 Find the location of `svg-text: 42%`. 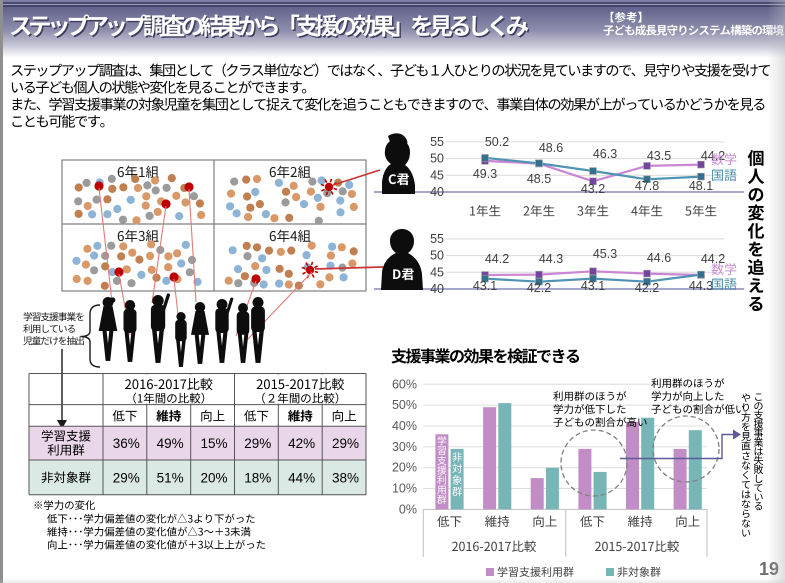

svg-text: 42% is located at coordinates (301, 443).